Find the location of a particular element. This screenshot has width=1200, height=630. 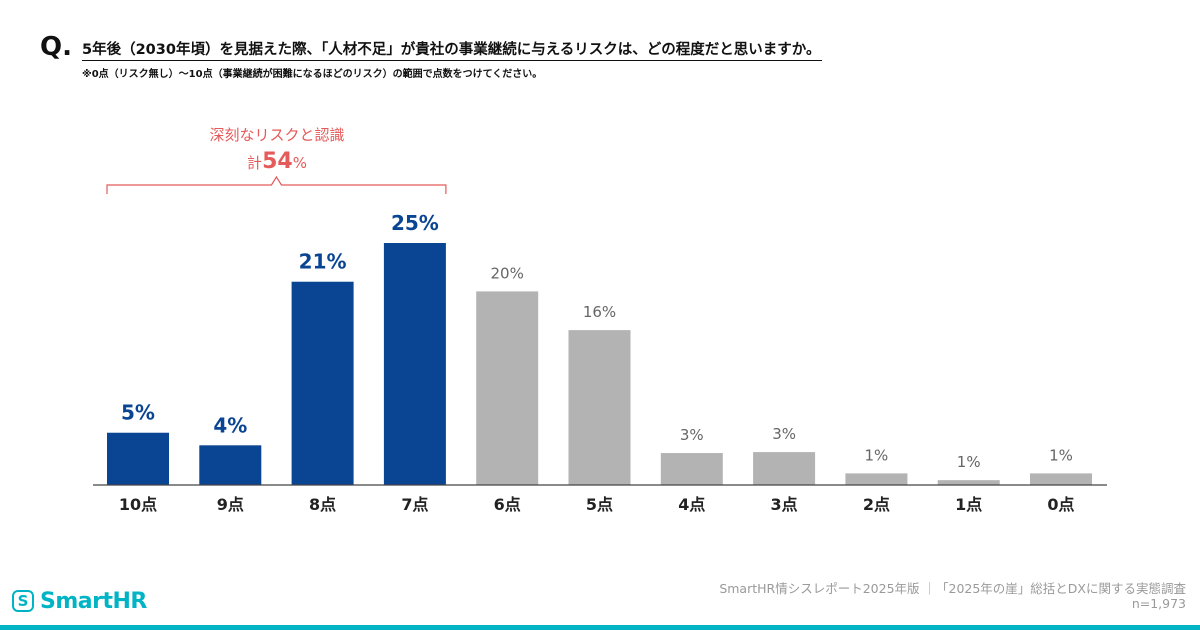

value-label-7: 3% is located at coordinates (784, 434).